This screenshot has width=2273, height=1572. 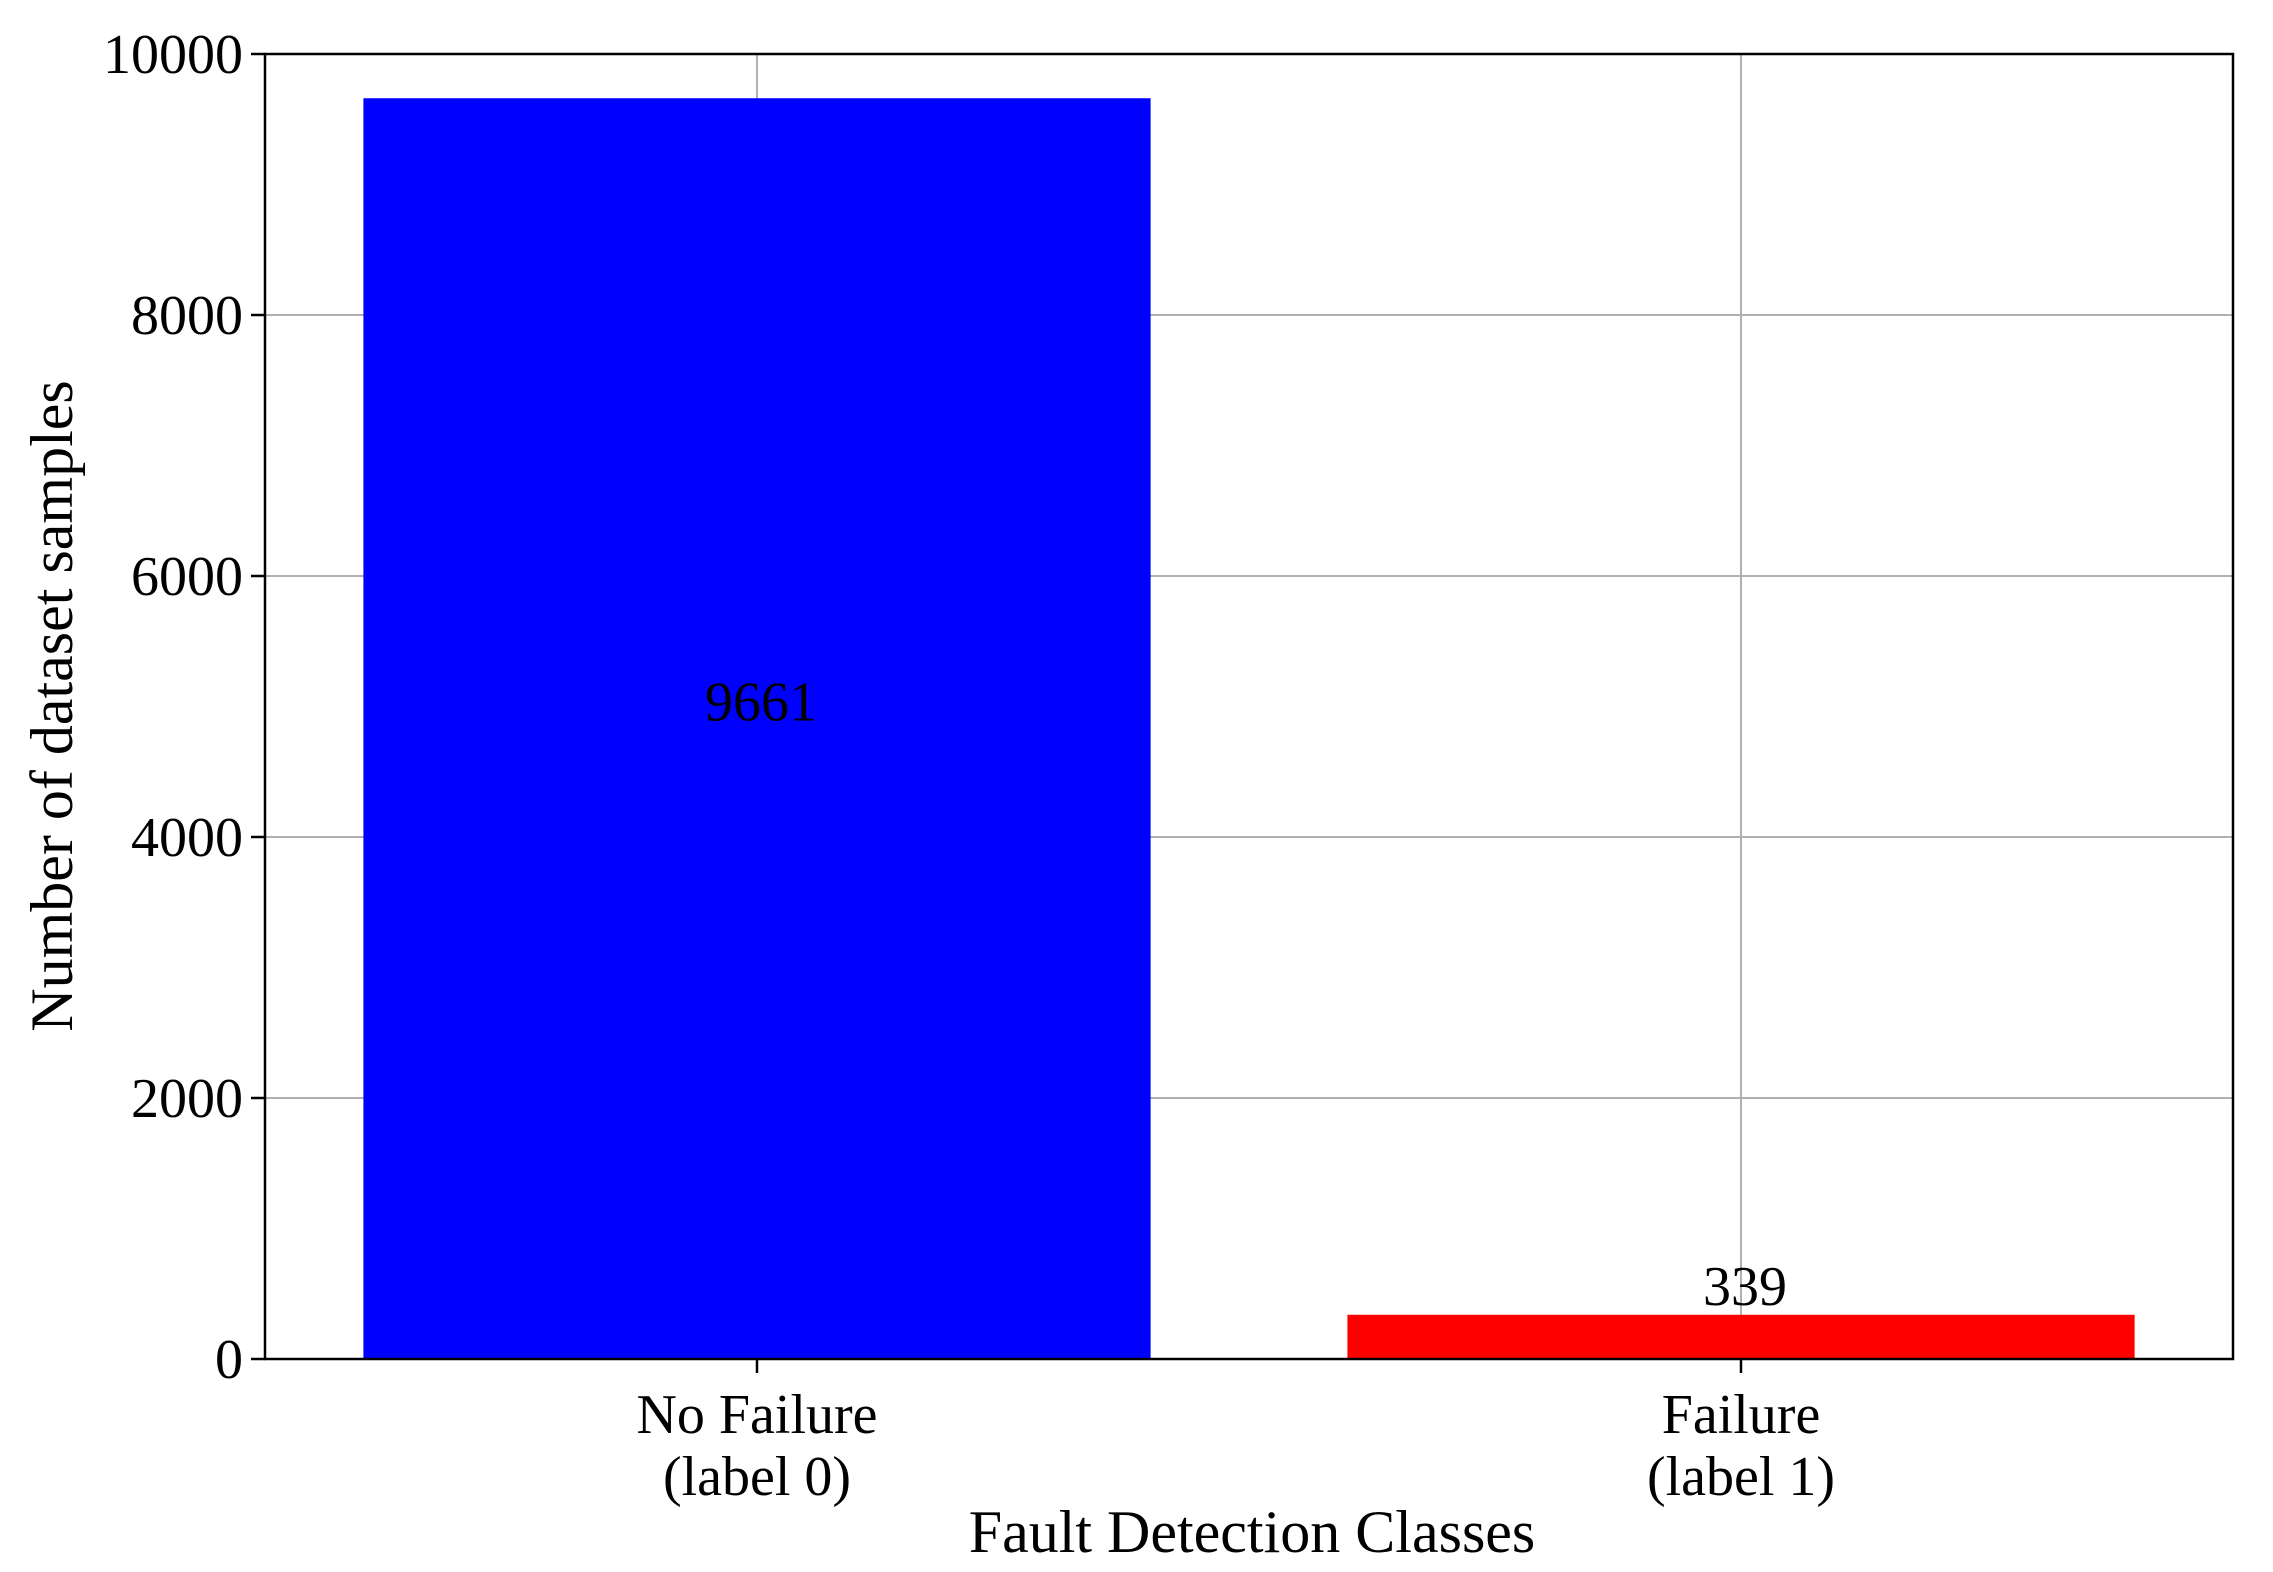 I want to click on y-tick-label: 8000, so click(x=187, y=316).